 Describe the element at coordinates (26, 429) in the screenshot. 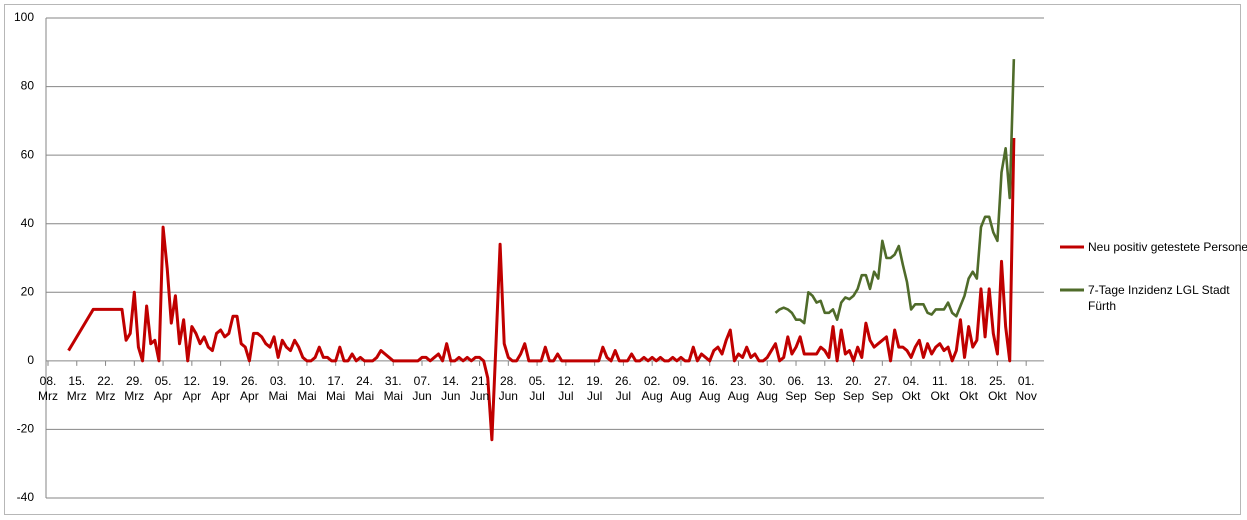

I see `y-tick-label: -20` at that location.